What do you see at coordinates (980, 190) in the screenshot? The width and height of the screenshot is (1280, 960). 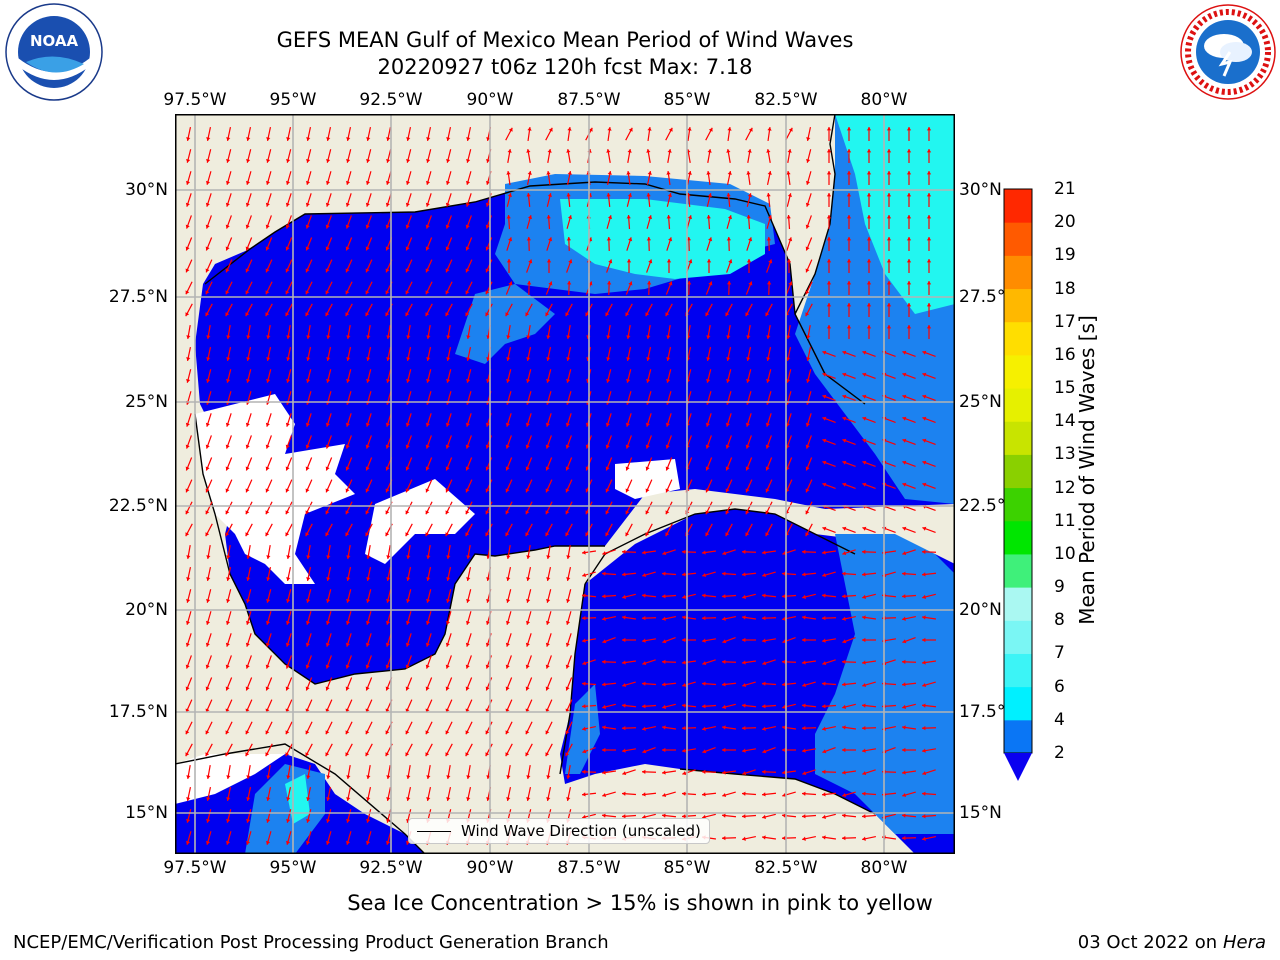 I see `lat-label-right: 30°N` at bounding box center [980, 190].